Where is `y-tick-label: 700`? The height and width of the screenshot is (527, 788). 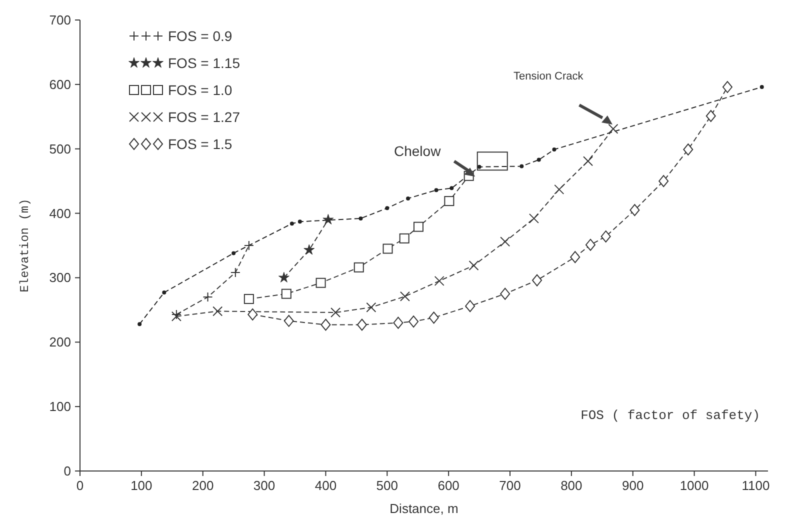
y-tick-label: 700 is located at coordinates (60, 20).